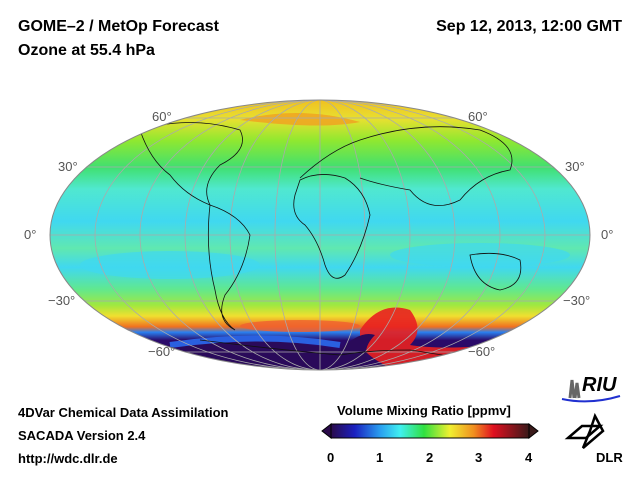 This screenshot has height=480, width=640. What do you see at coordinates (430, 431) in the screenshot?
I see `colorbar` at bounding box center [430, 431].